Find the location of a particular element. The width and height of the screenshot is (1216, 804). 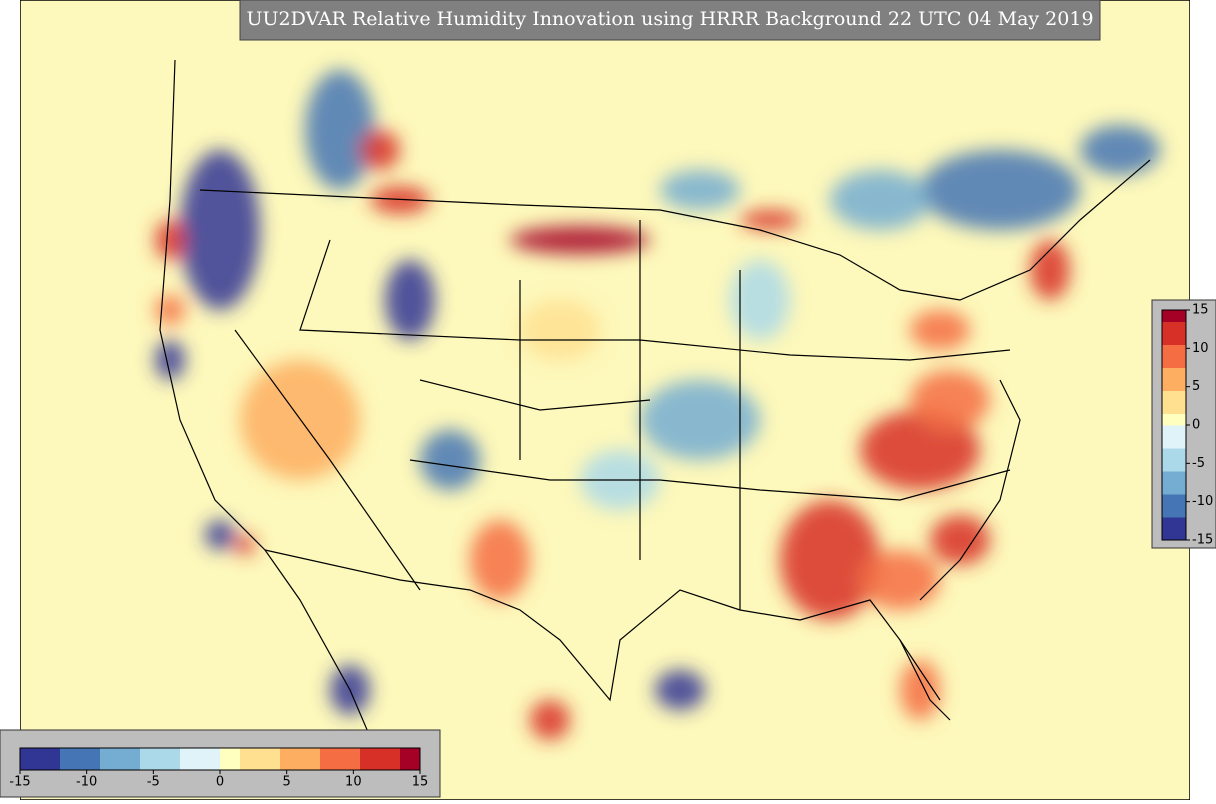

coastline is located at coordinates (960, 550).